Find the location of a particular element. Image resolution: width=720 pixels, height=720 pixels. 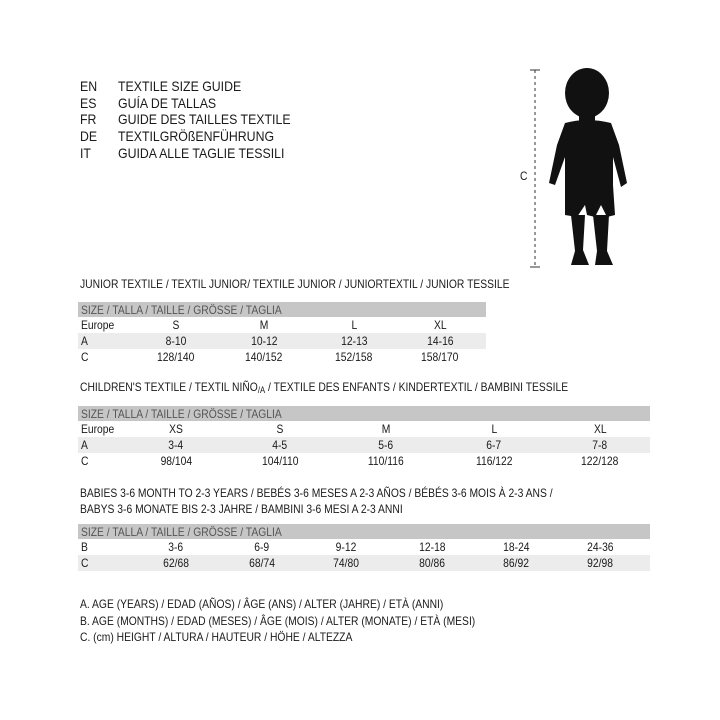

cell-value: 128/140 is located at coordinates (176, 357).